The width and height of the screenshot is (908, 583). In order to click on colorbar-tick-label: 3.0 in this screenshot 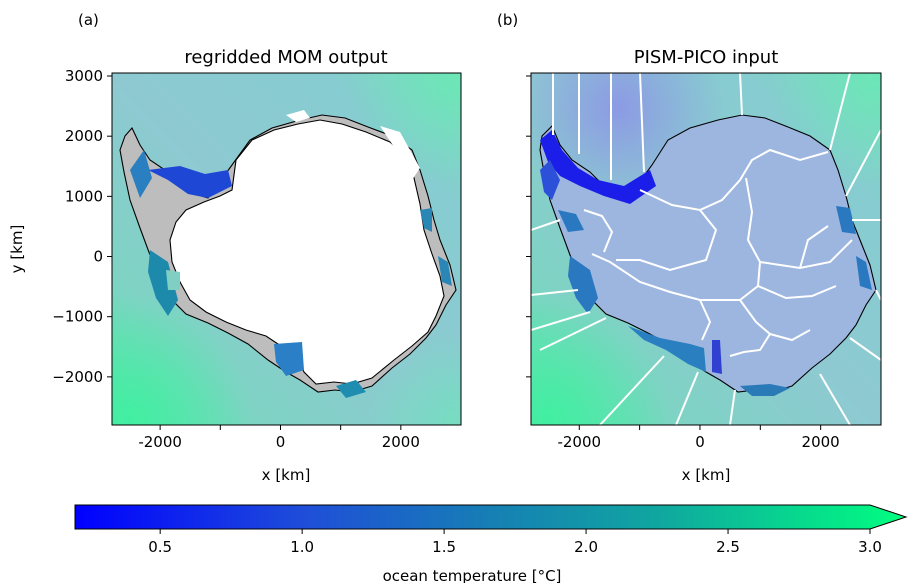, I will do `click(870, 547)`.